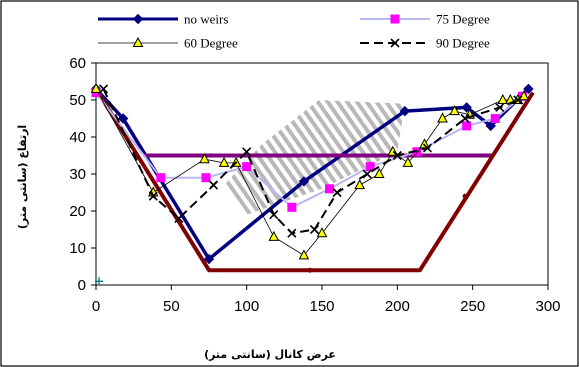  What do you see at coordinates (22, 177) in the screenshot?
I see `y-axis-label: ارتفاع (سانتی متر)` at bounding box center [22, 177].